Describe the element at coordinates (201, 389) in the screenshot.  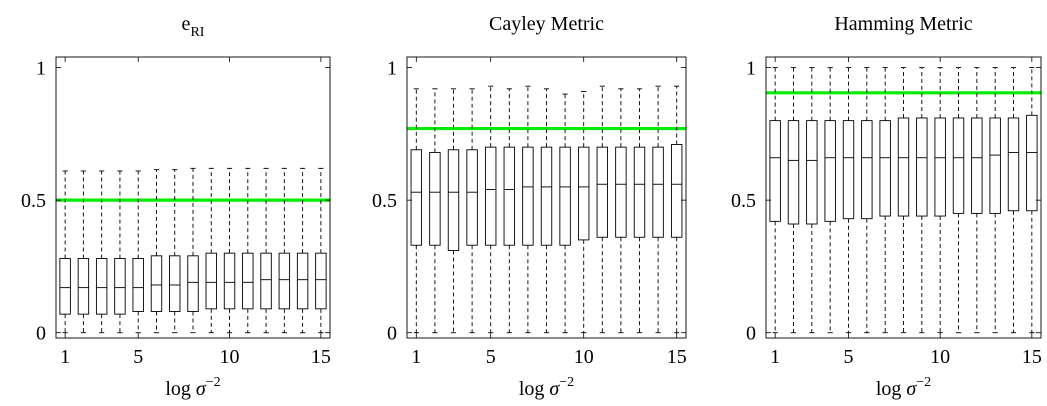
I see `x-axis-label-sigma: σ` at that location.